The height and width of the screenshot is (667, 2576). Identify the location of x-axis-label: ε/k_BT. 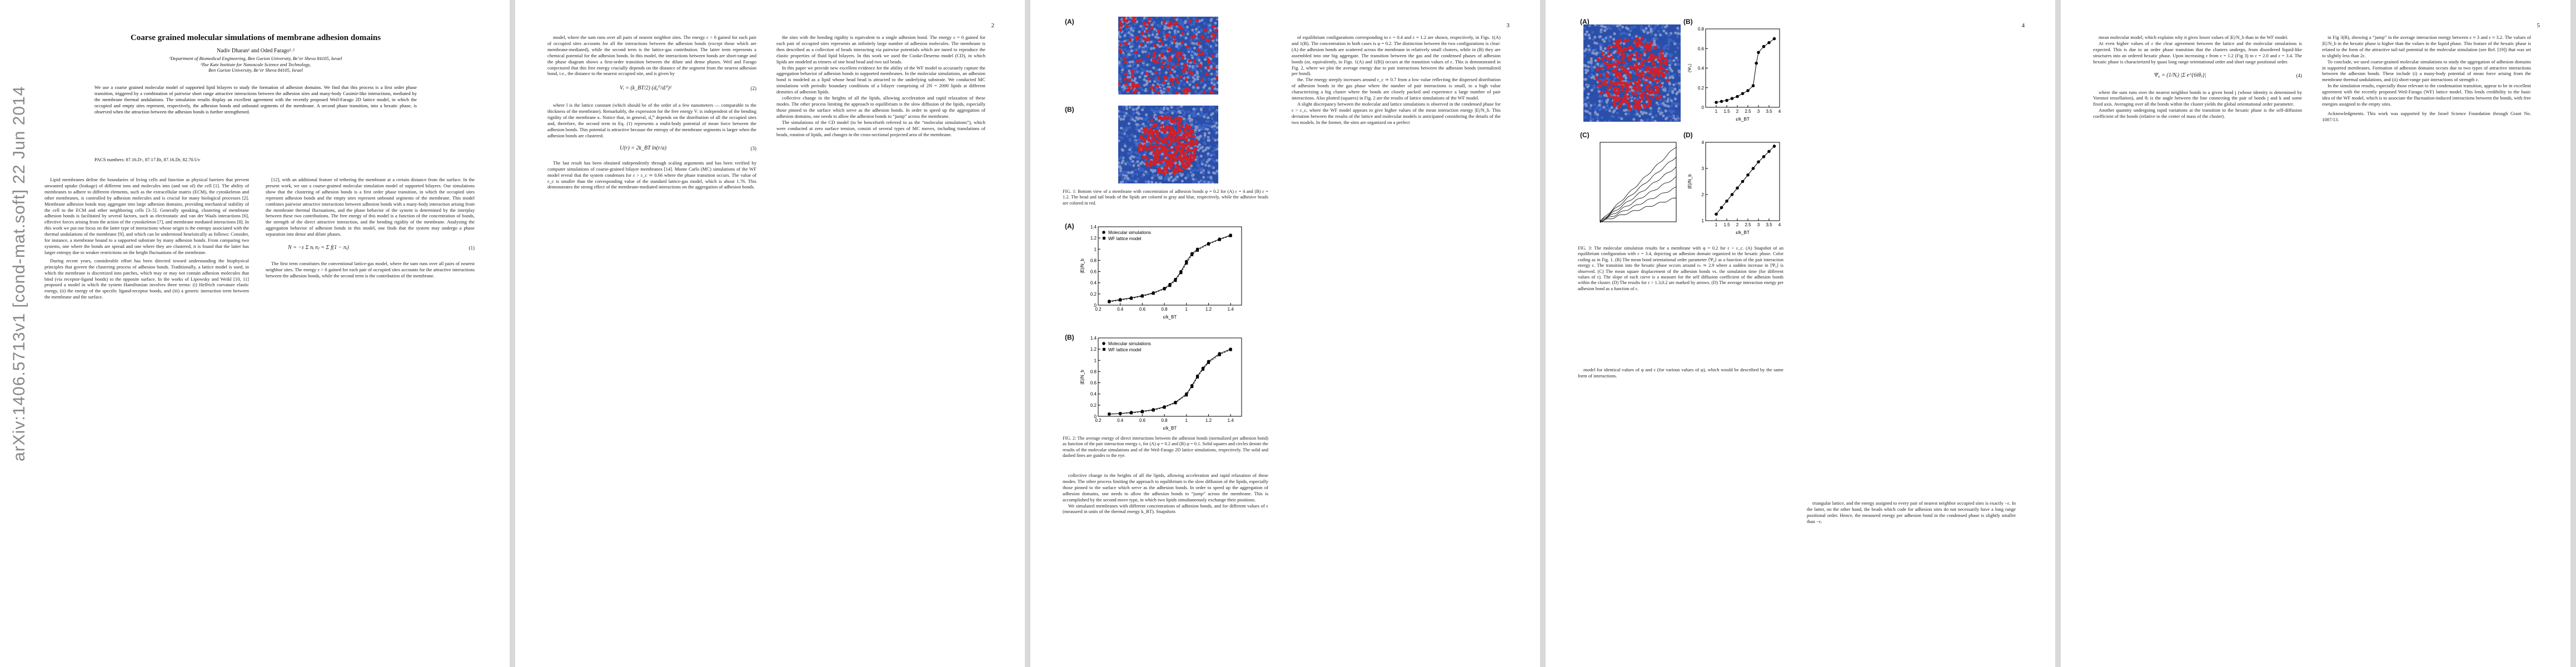
(1743, 232).